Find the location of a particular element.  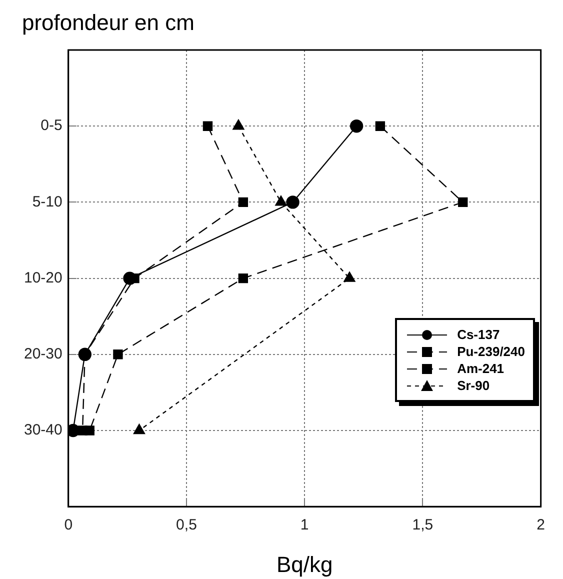

y-axis-title: profondeur en cm is located at coordinates (108, 23).